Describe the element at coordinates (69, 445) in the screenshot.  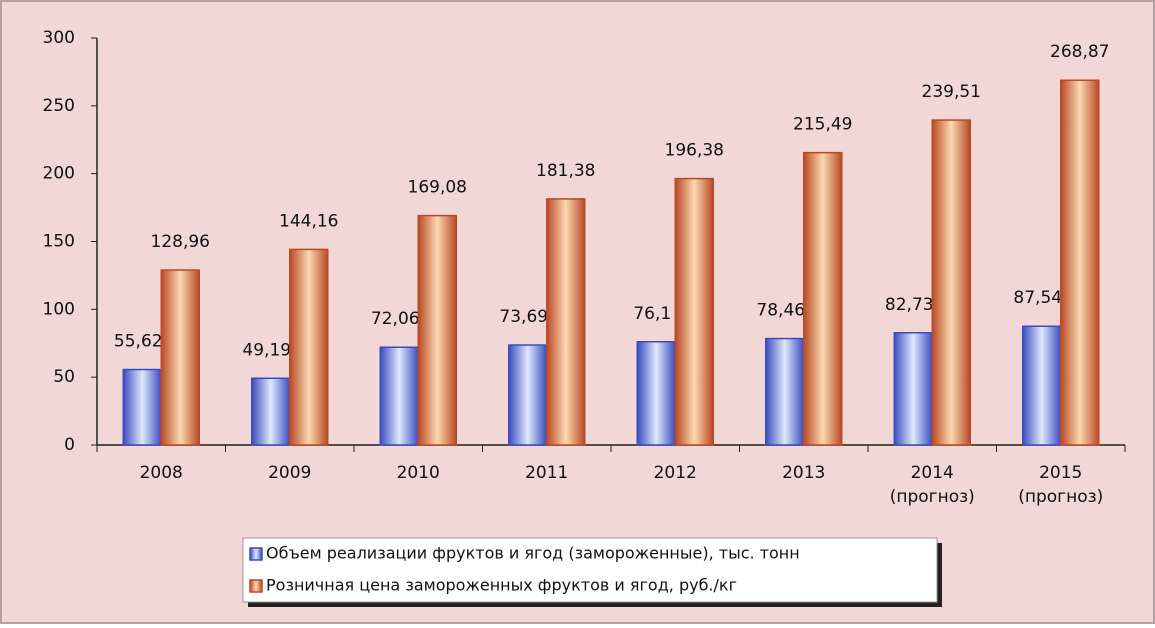
I see `y-tick-label: 0` at that location.